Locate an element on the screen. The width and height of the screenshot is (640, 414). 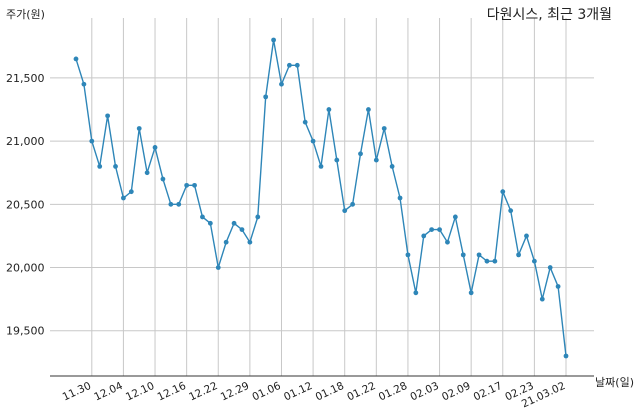
x-axis-label: 날짜(일) is located at coordinates (614, 382).